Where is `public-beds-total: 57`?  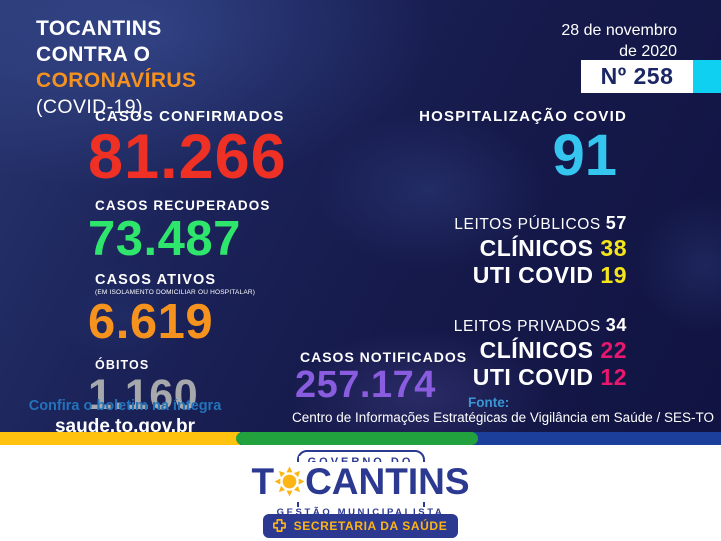
public-beds-total: 57 is located at coordinates (616, 223).